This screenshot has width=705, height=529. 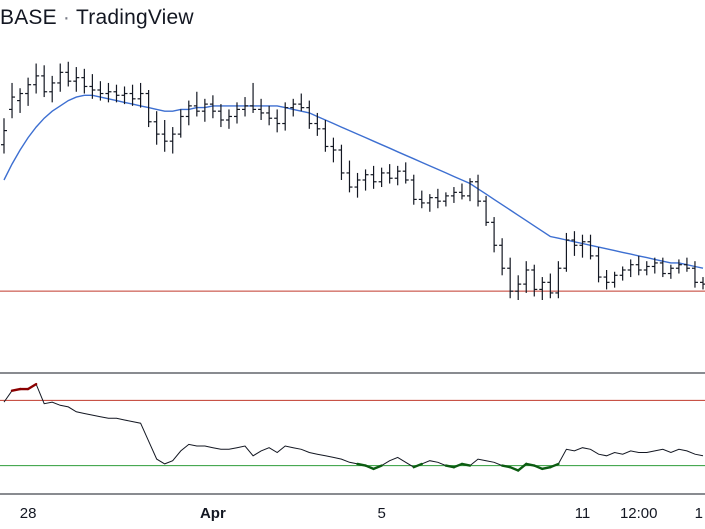 I want to click on brand-label: TradingView, so click(x=135, y=17).